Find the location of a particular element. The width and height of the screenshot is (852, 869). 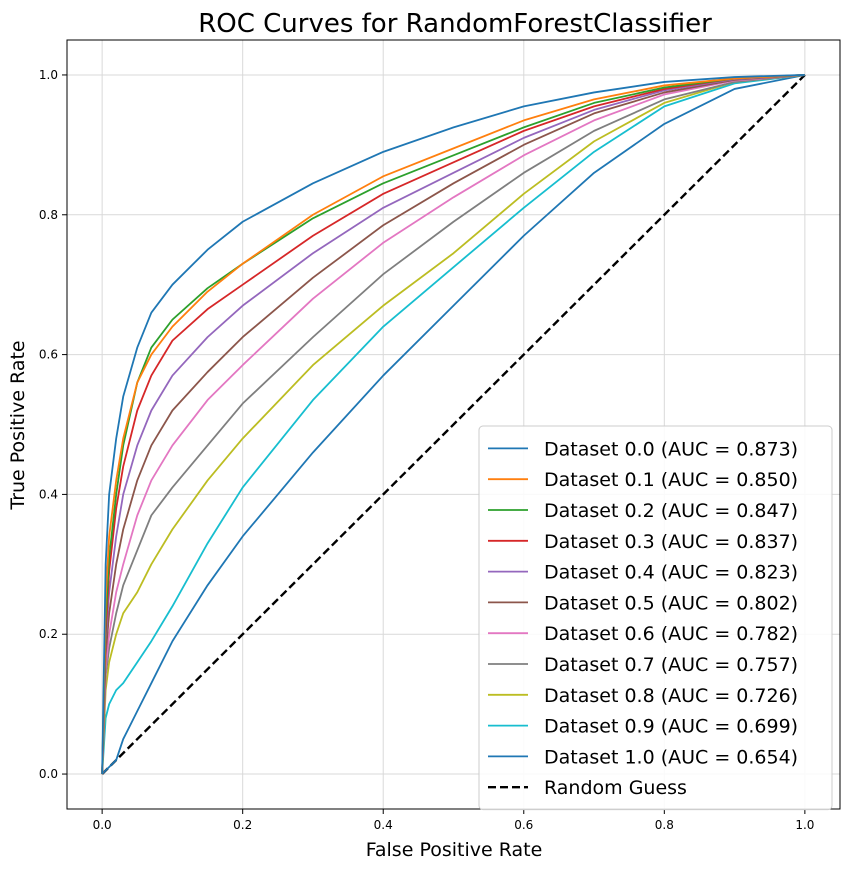

x-tick-label: 0.6 is located at coordinates (523, 825).